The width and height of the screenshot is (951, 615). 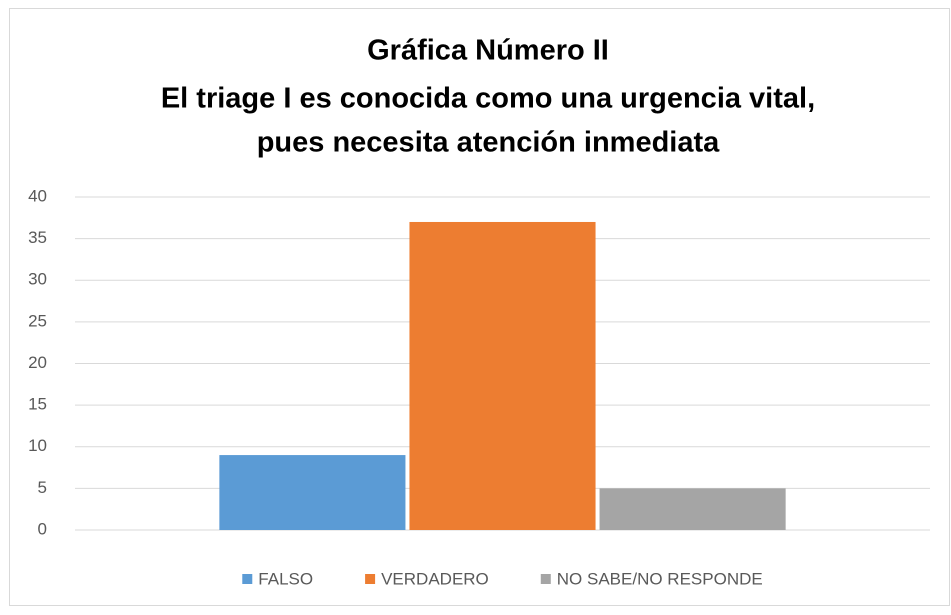 I want to click on y-tick-label: 20, so click(x=37, y=362).